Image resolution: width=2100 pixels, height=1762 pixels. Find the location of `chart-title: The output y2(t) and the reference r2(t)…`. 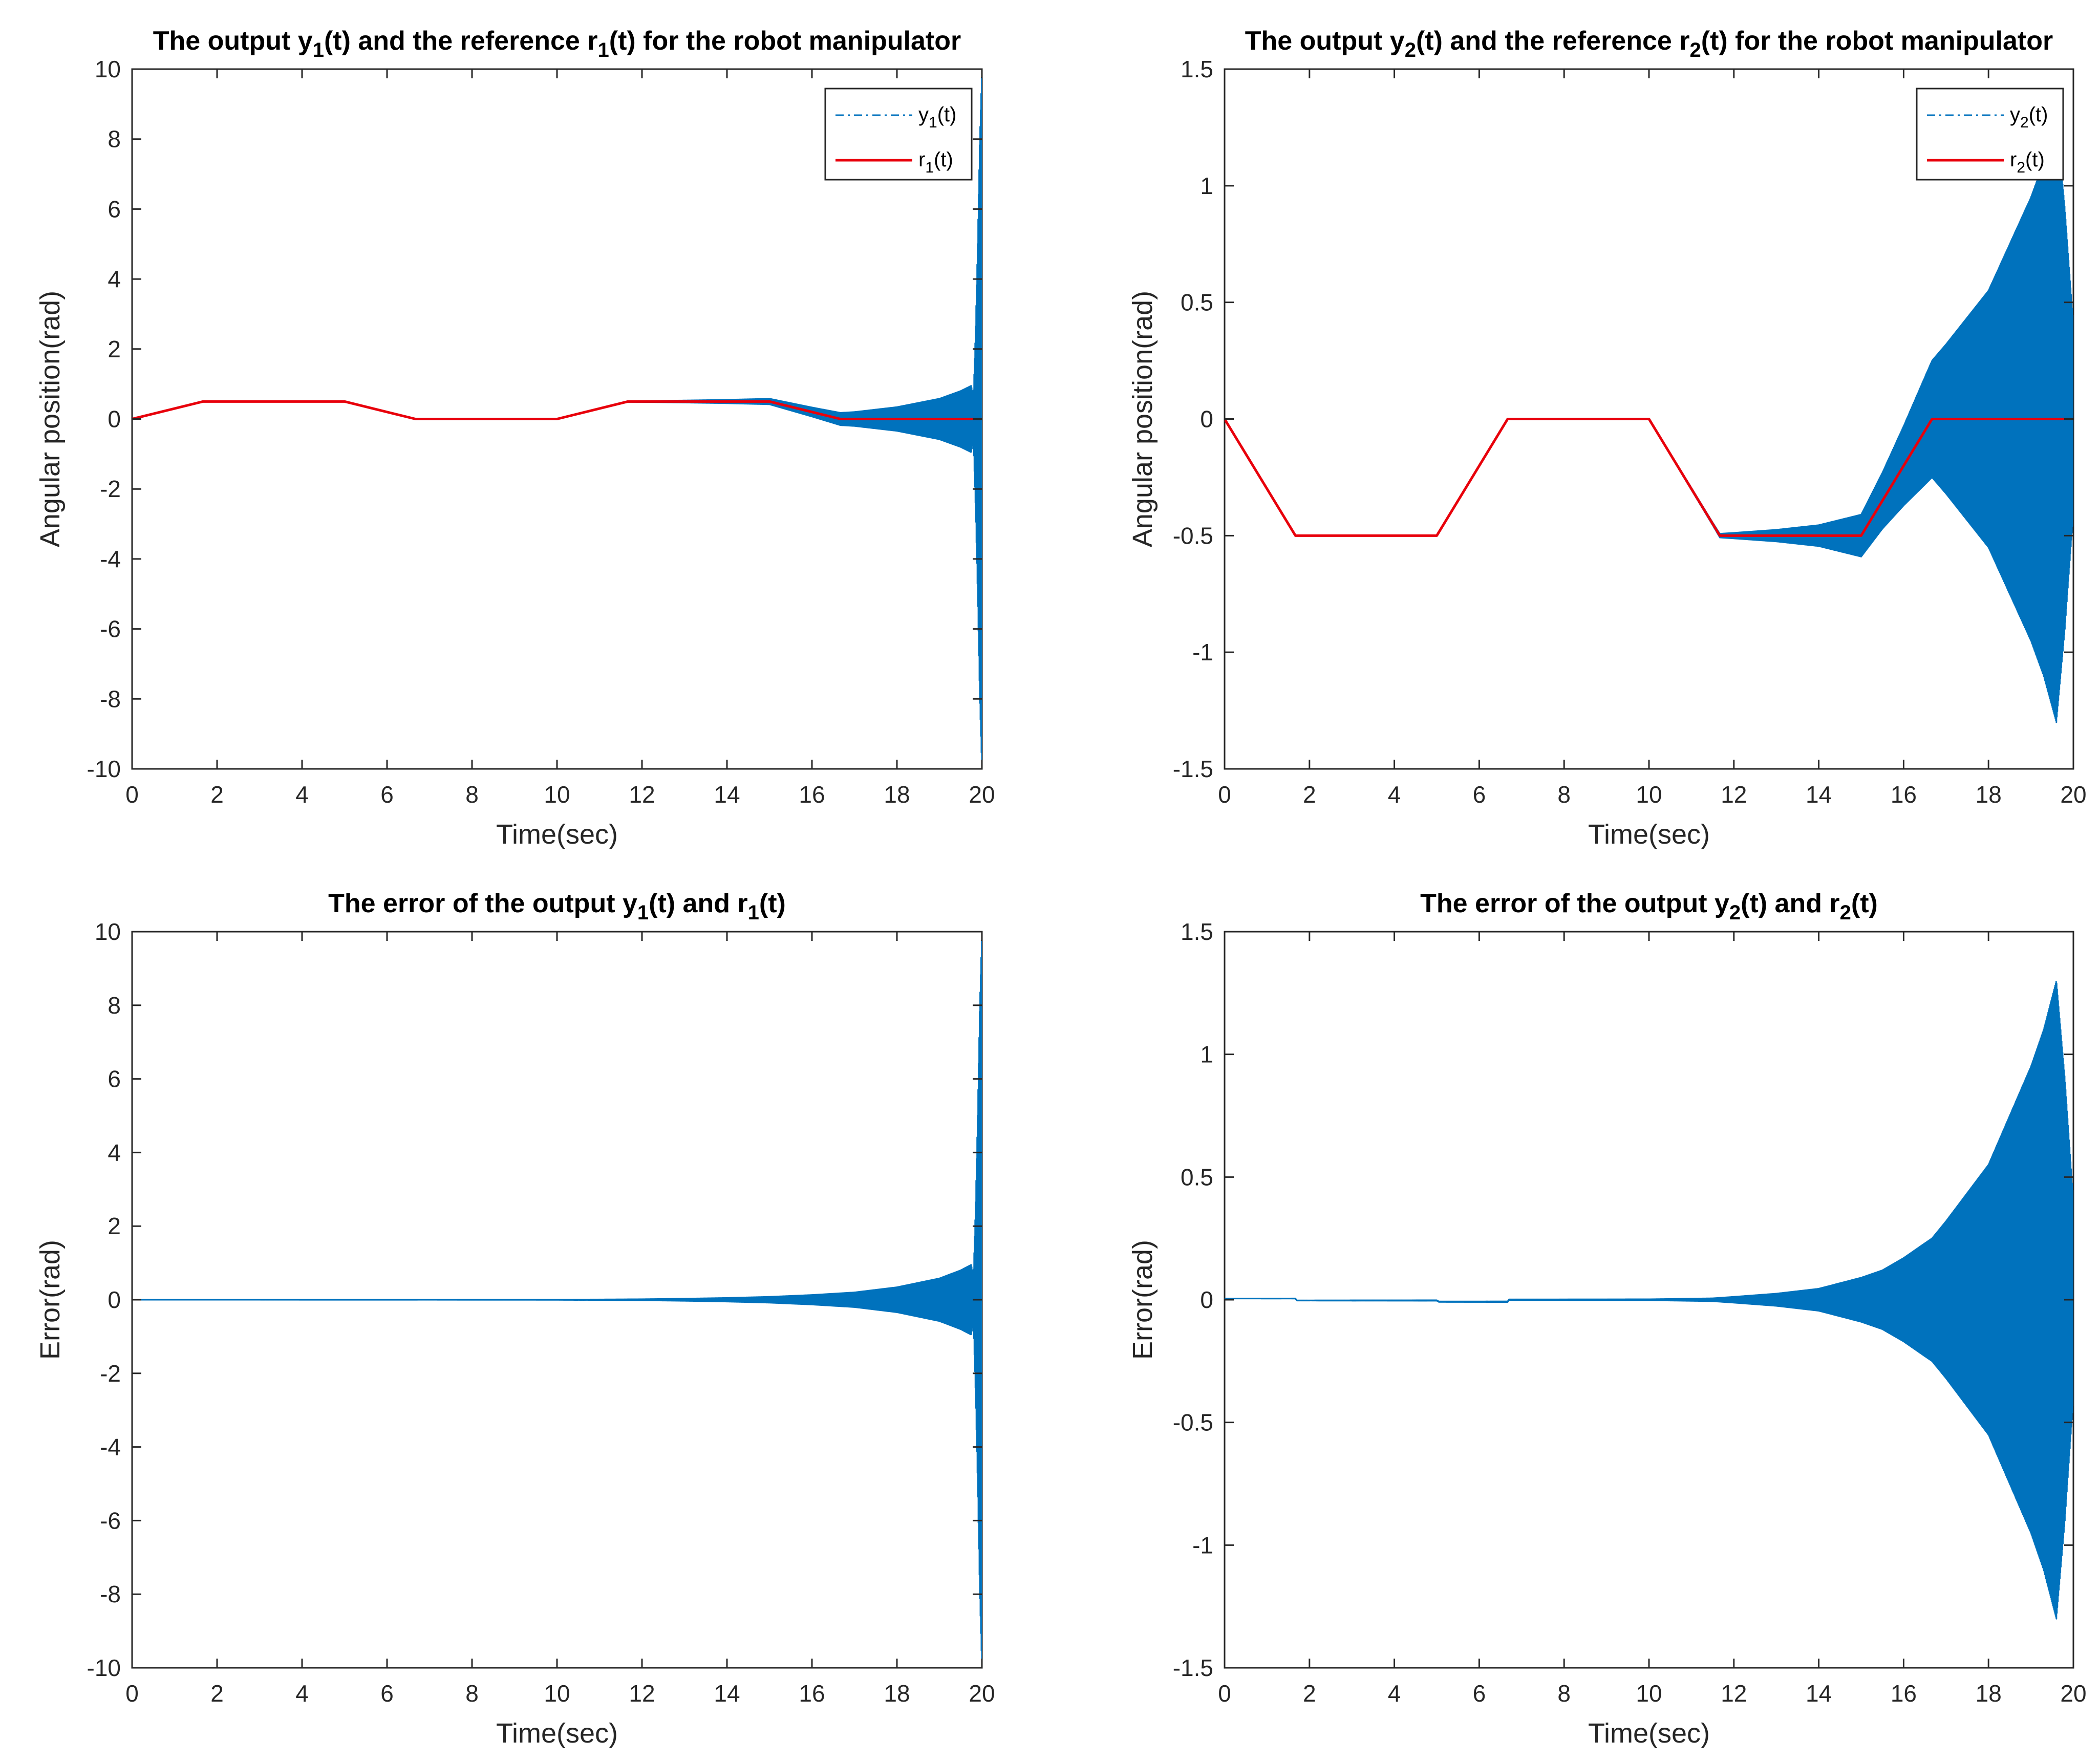

chart-title: The output y2(t) and the reference r2(t)… is located at coordinates (1649, 43).